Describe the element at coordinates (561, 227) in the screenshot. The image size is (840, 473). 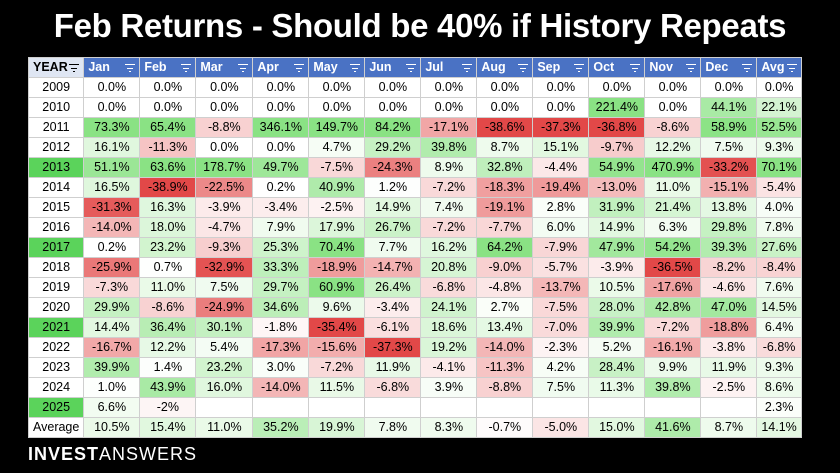
I see `value-cell: 6.0%` at that location.